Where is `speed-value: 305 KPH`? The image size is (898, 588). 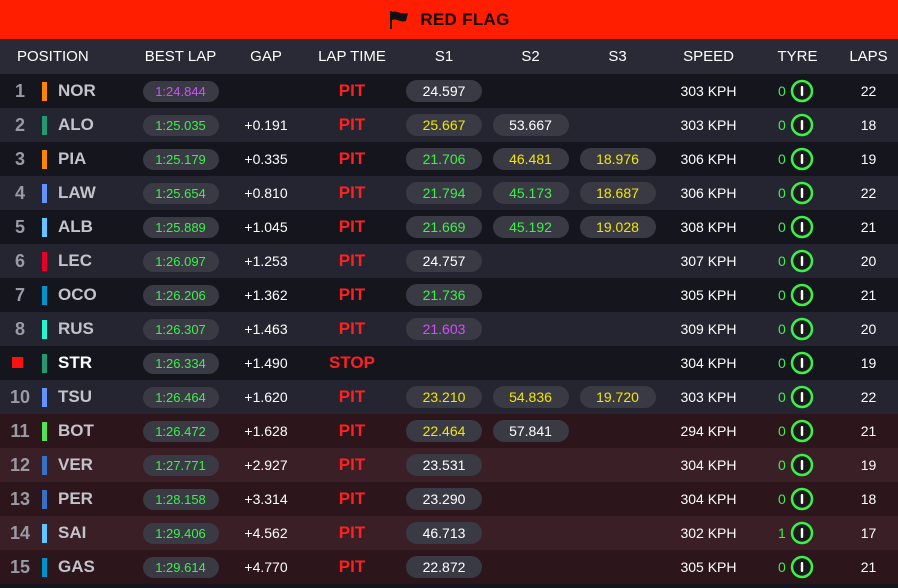 speed-value: 305 KPH is located at coordinates (708, 295).